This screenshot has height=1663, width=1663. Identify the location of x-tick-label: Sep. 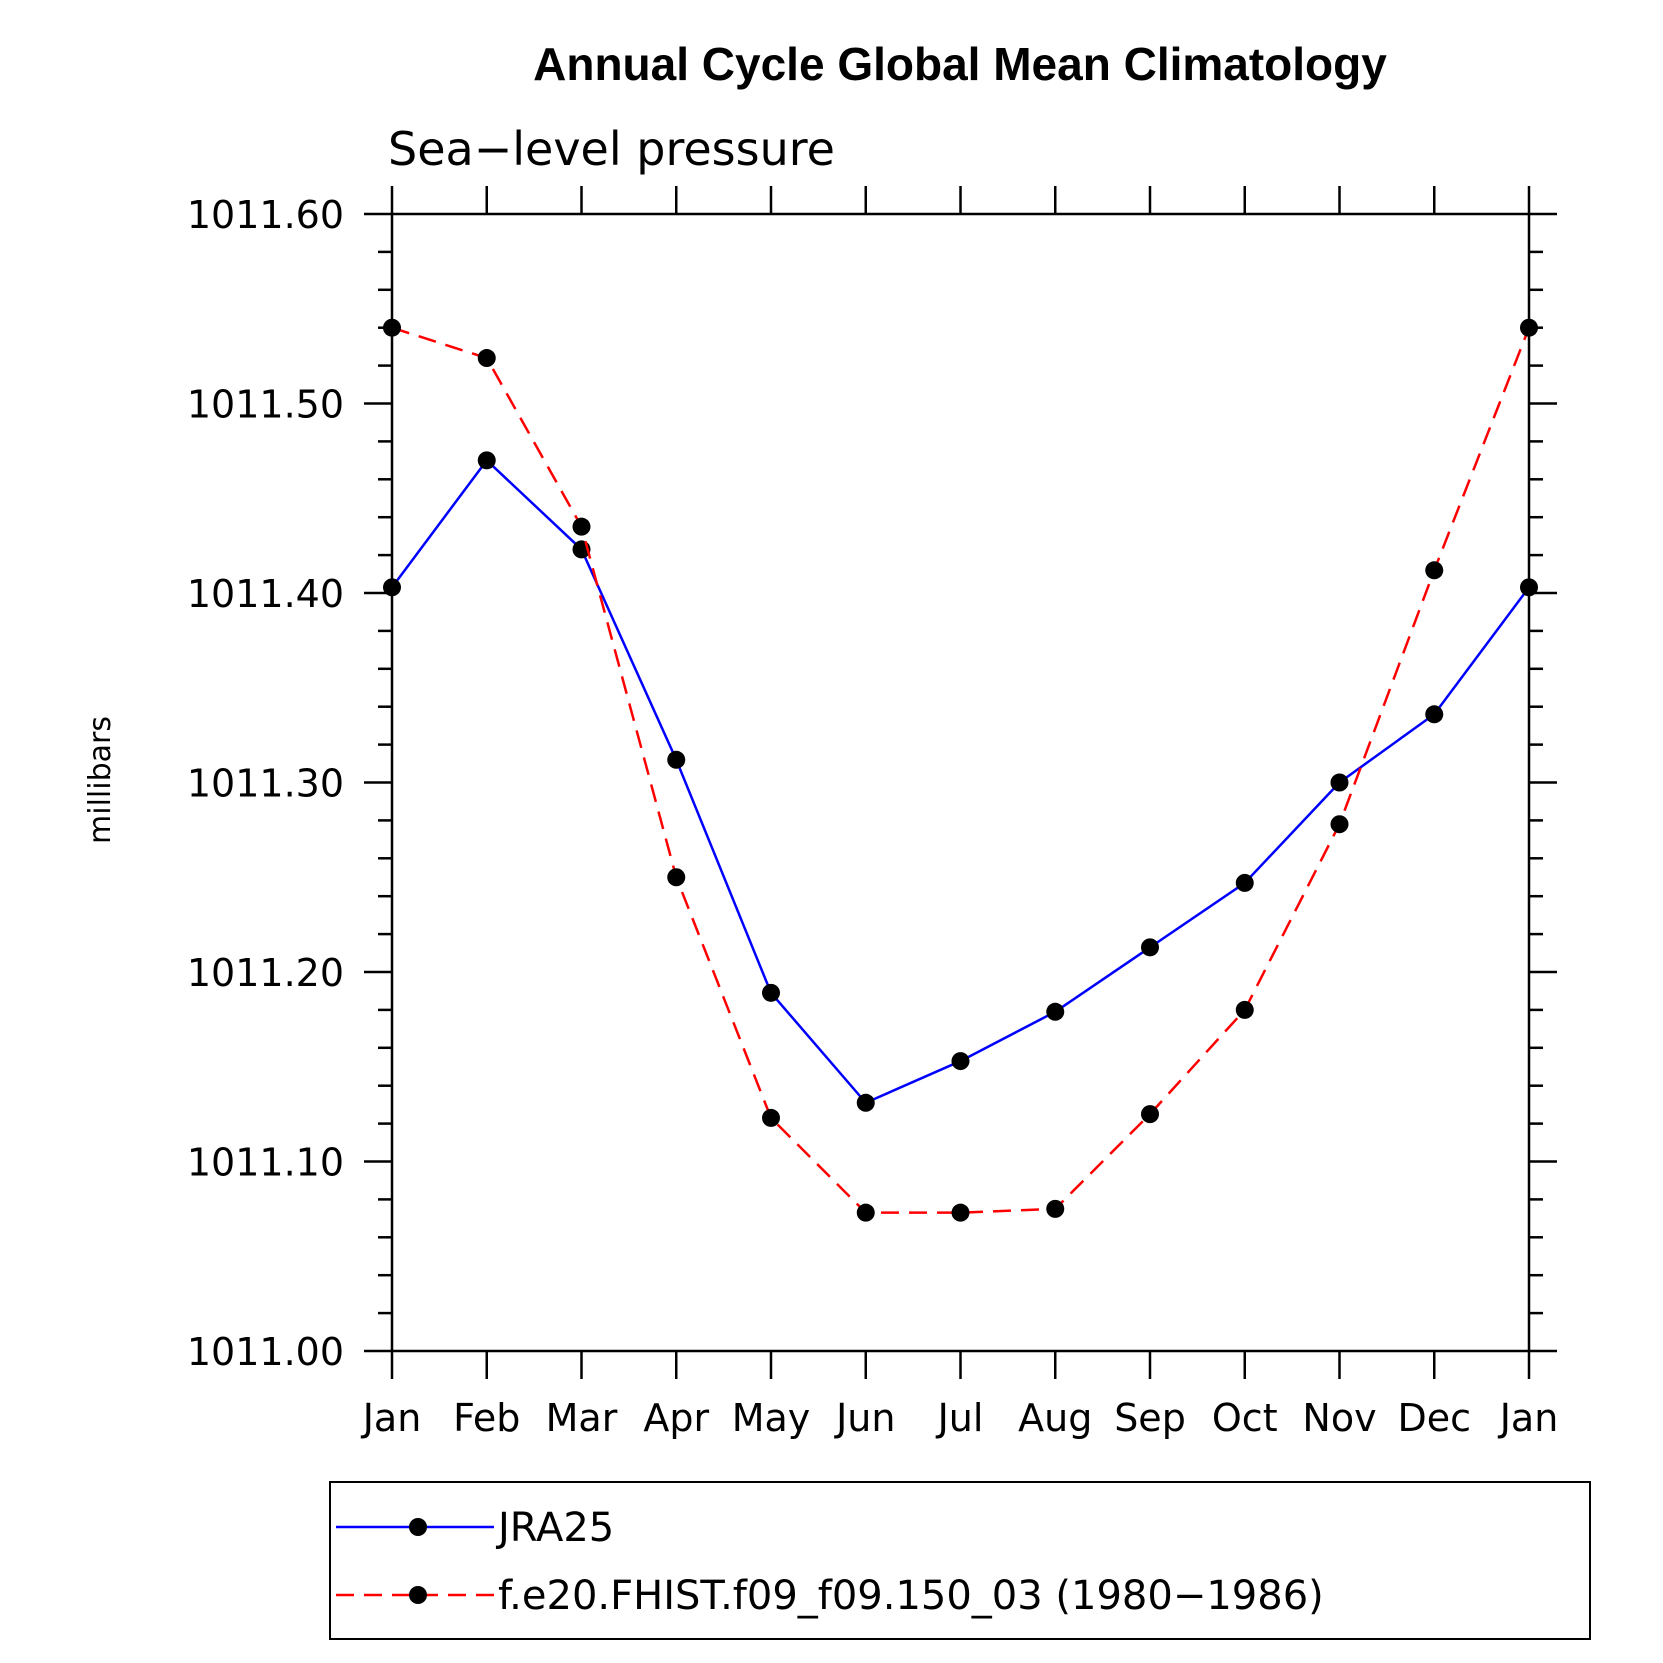
(1150, 1418).